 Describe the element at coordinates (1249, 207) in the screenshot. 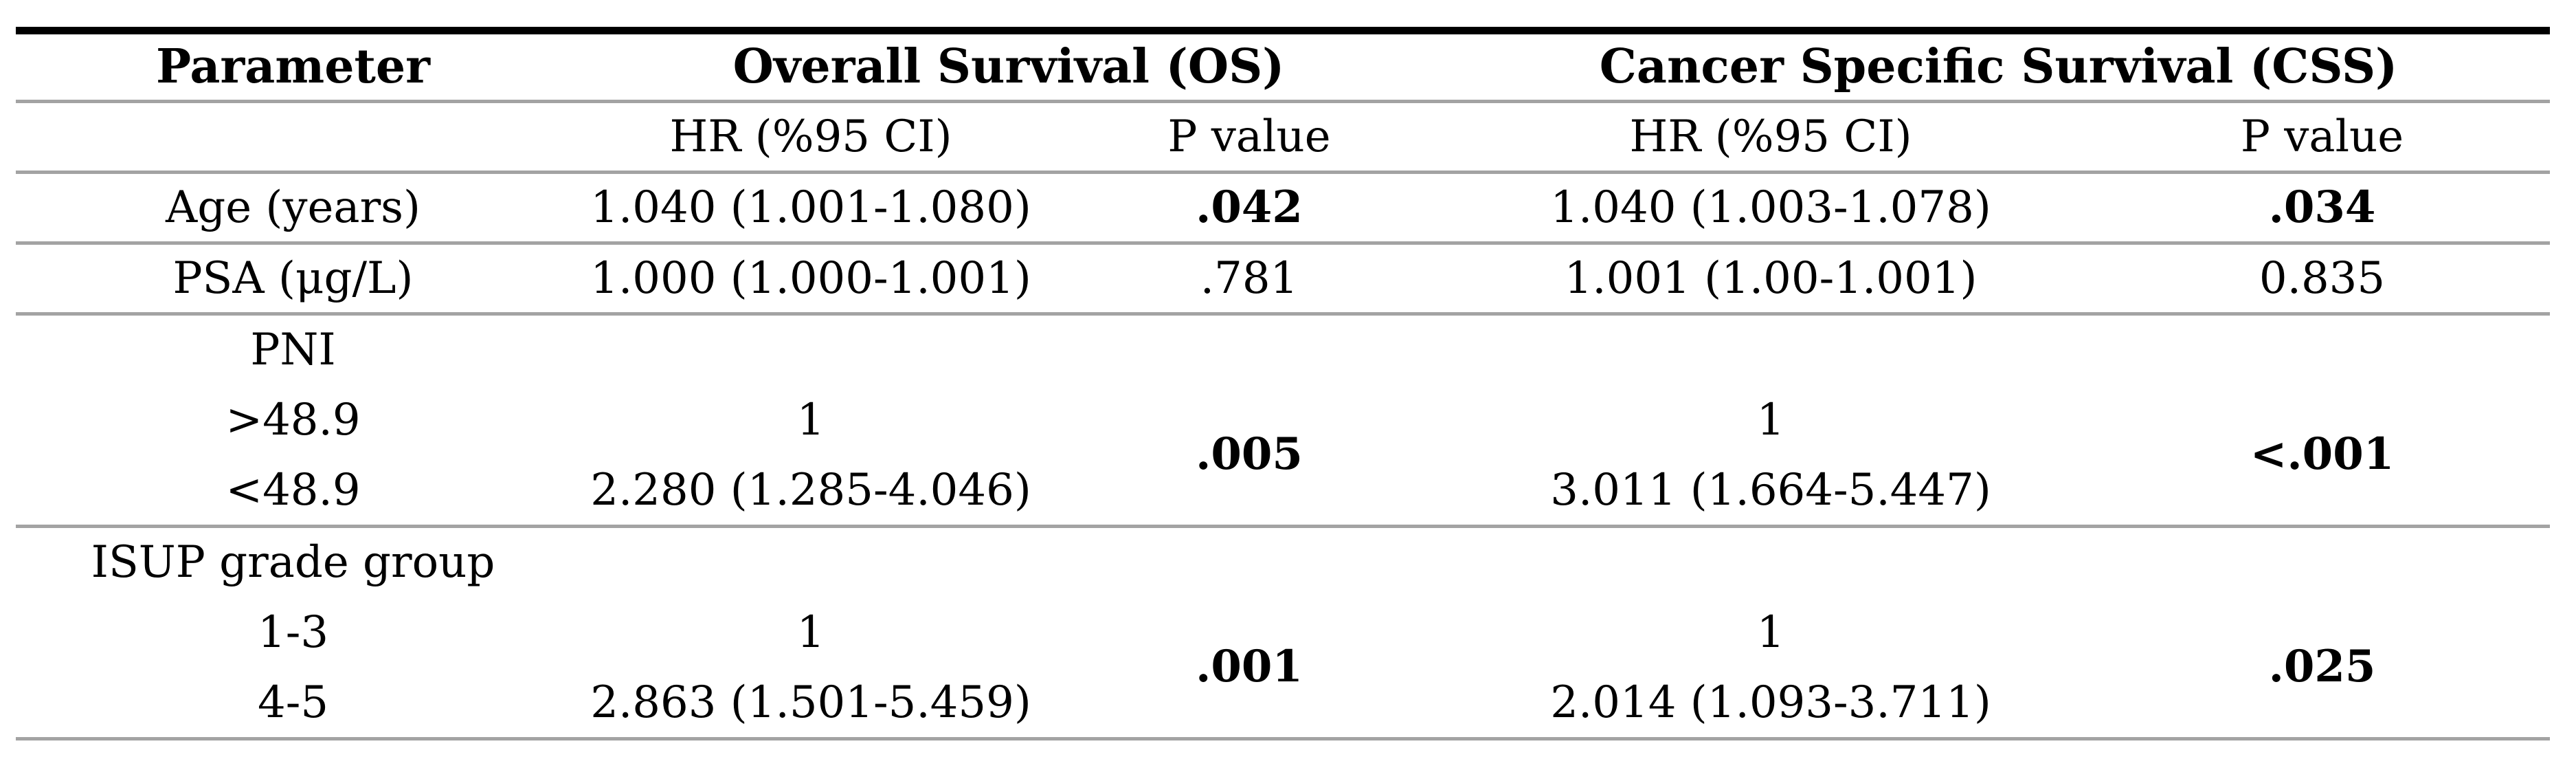

I see `age-os-pvalue: .042` at that location.